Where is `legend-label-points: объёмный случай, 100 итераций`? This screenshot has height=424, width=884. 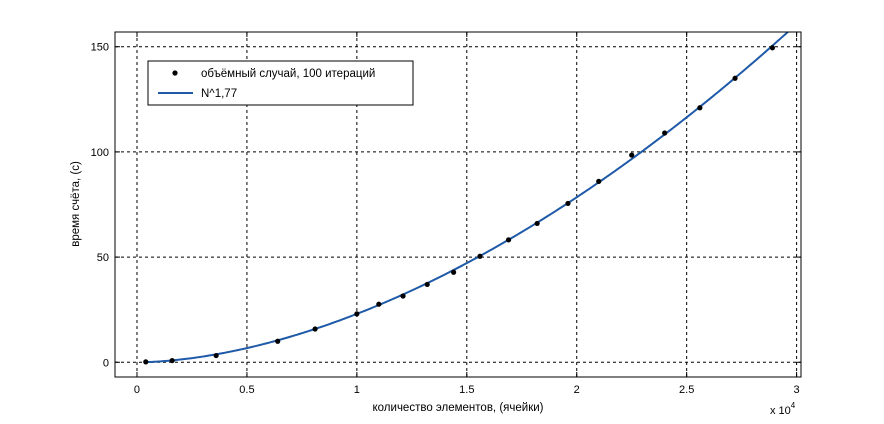
legend-label-points: объёмный случай, 100 итераций is located at coordinates (288, 74).